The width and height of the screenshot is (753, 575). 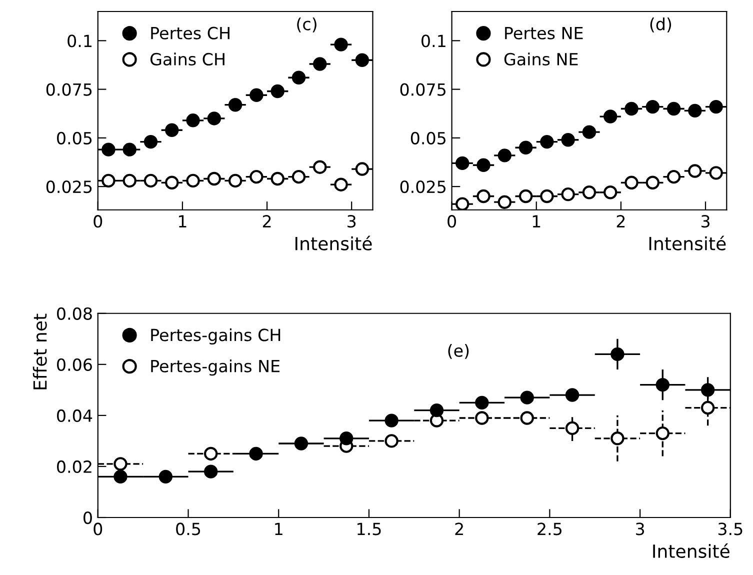 What do you see at coordinates (74, 364) in the screenshot?
I see `y-tick-label: 0.06` at bounding box center [74, 364].